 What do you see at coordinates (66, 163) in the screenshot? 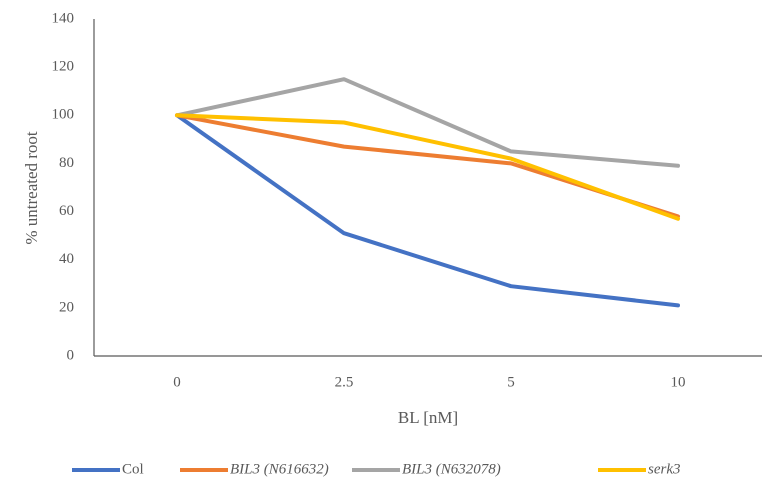
I see `y-tick-label: 80` at bounding box center [66, 163].